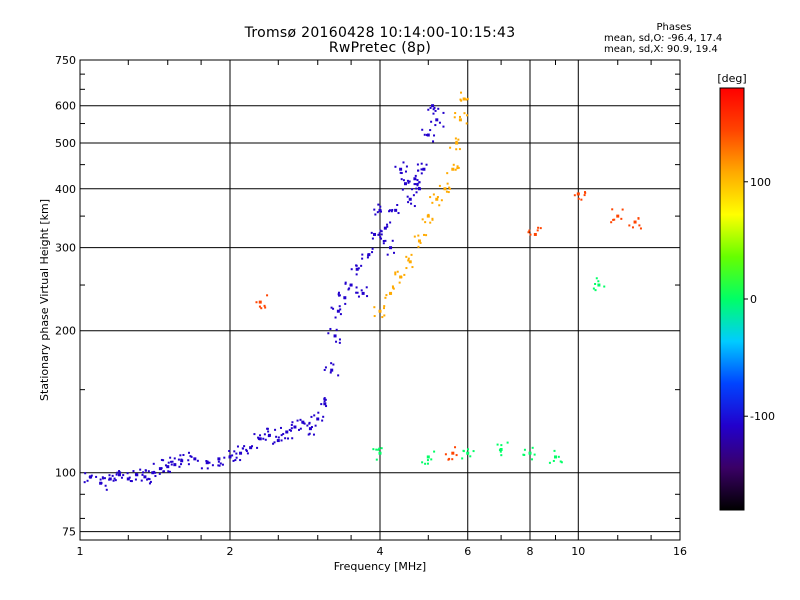 The image size is (800, 600). Describe the element at coordinates (65, 331) in the screenshot. I see `y-tick-label: 200` at that location.